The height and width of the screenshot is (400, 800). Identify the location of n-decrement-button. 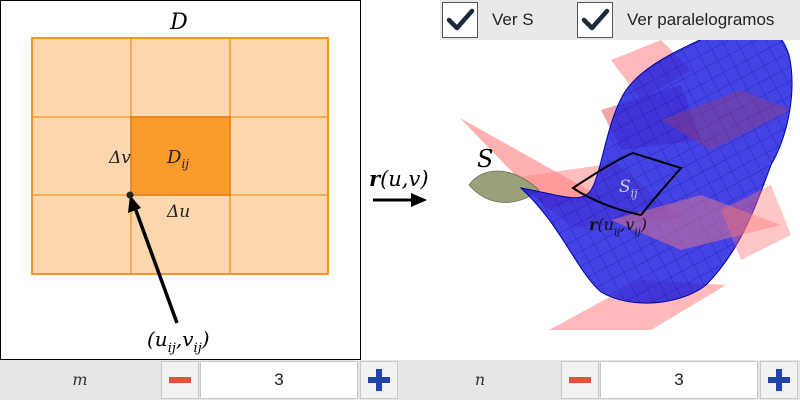
(580, 380).